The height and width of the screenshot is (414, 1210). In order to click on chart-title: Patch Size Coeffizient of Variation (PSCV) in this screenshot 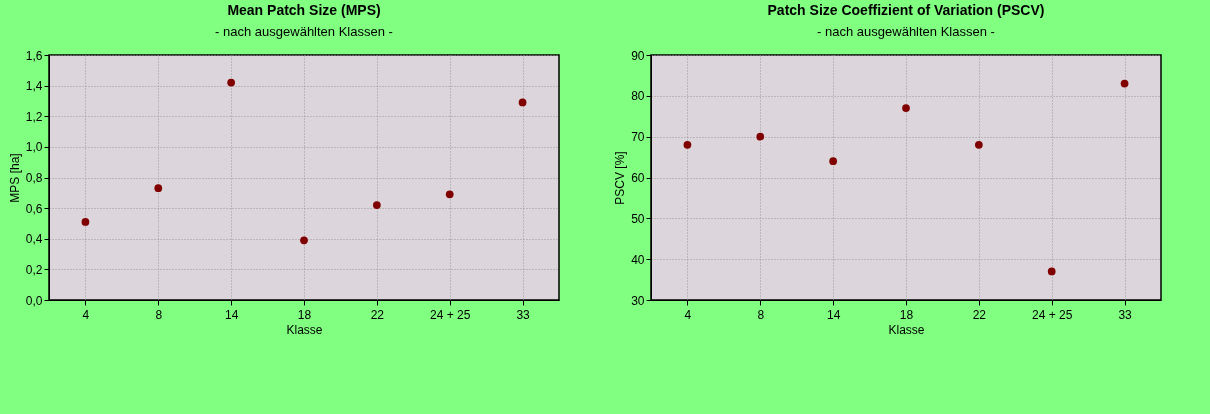, I will do `click(906, 10)`.